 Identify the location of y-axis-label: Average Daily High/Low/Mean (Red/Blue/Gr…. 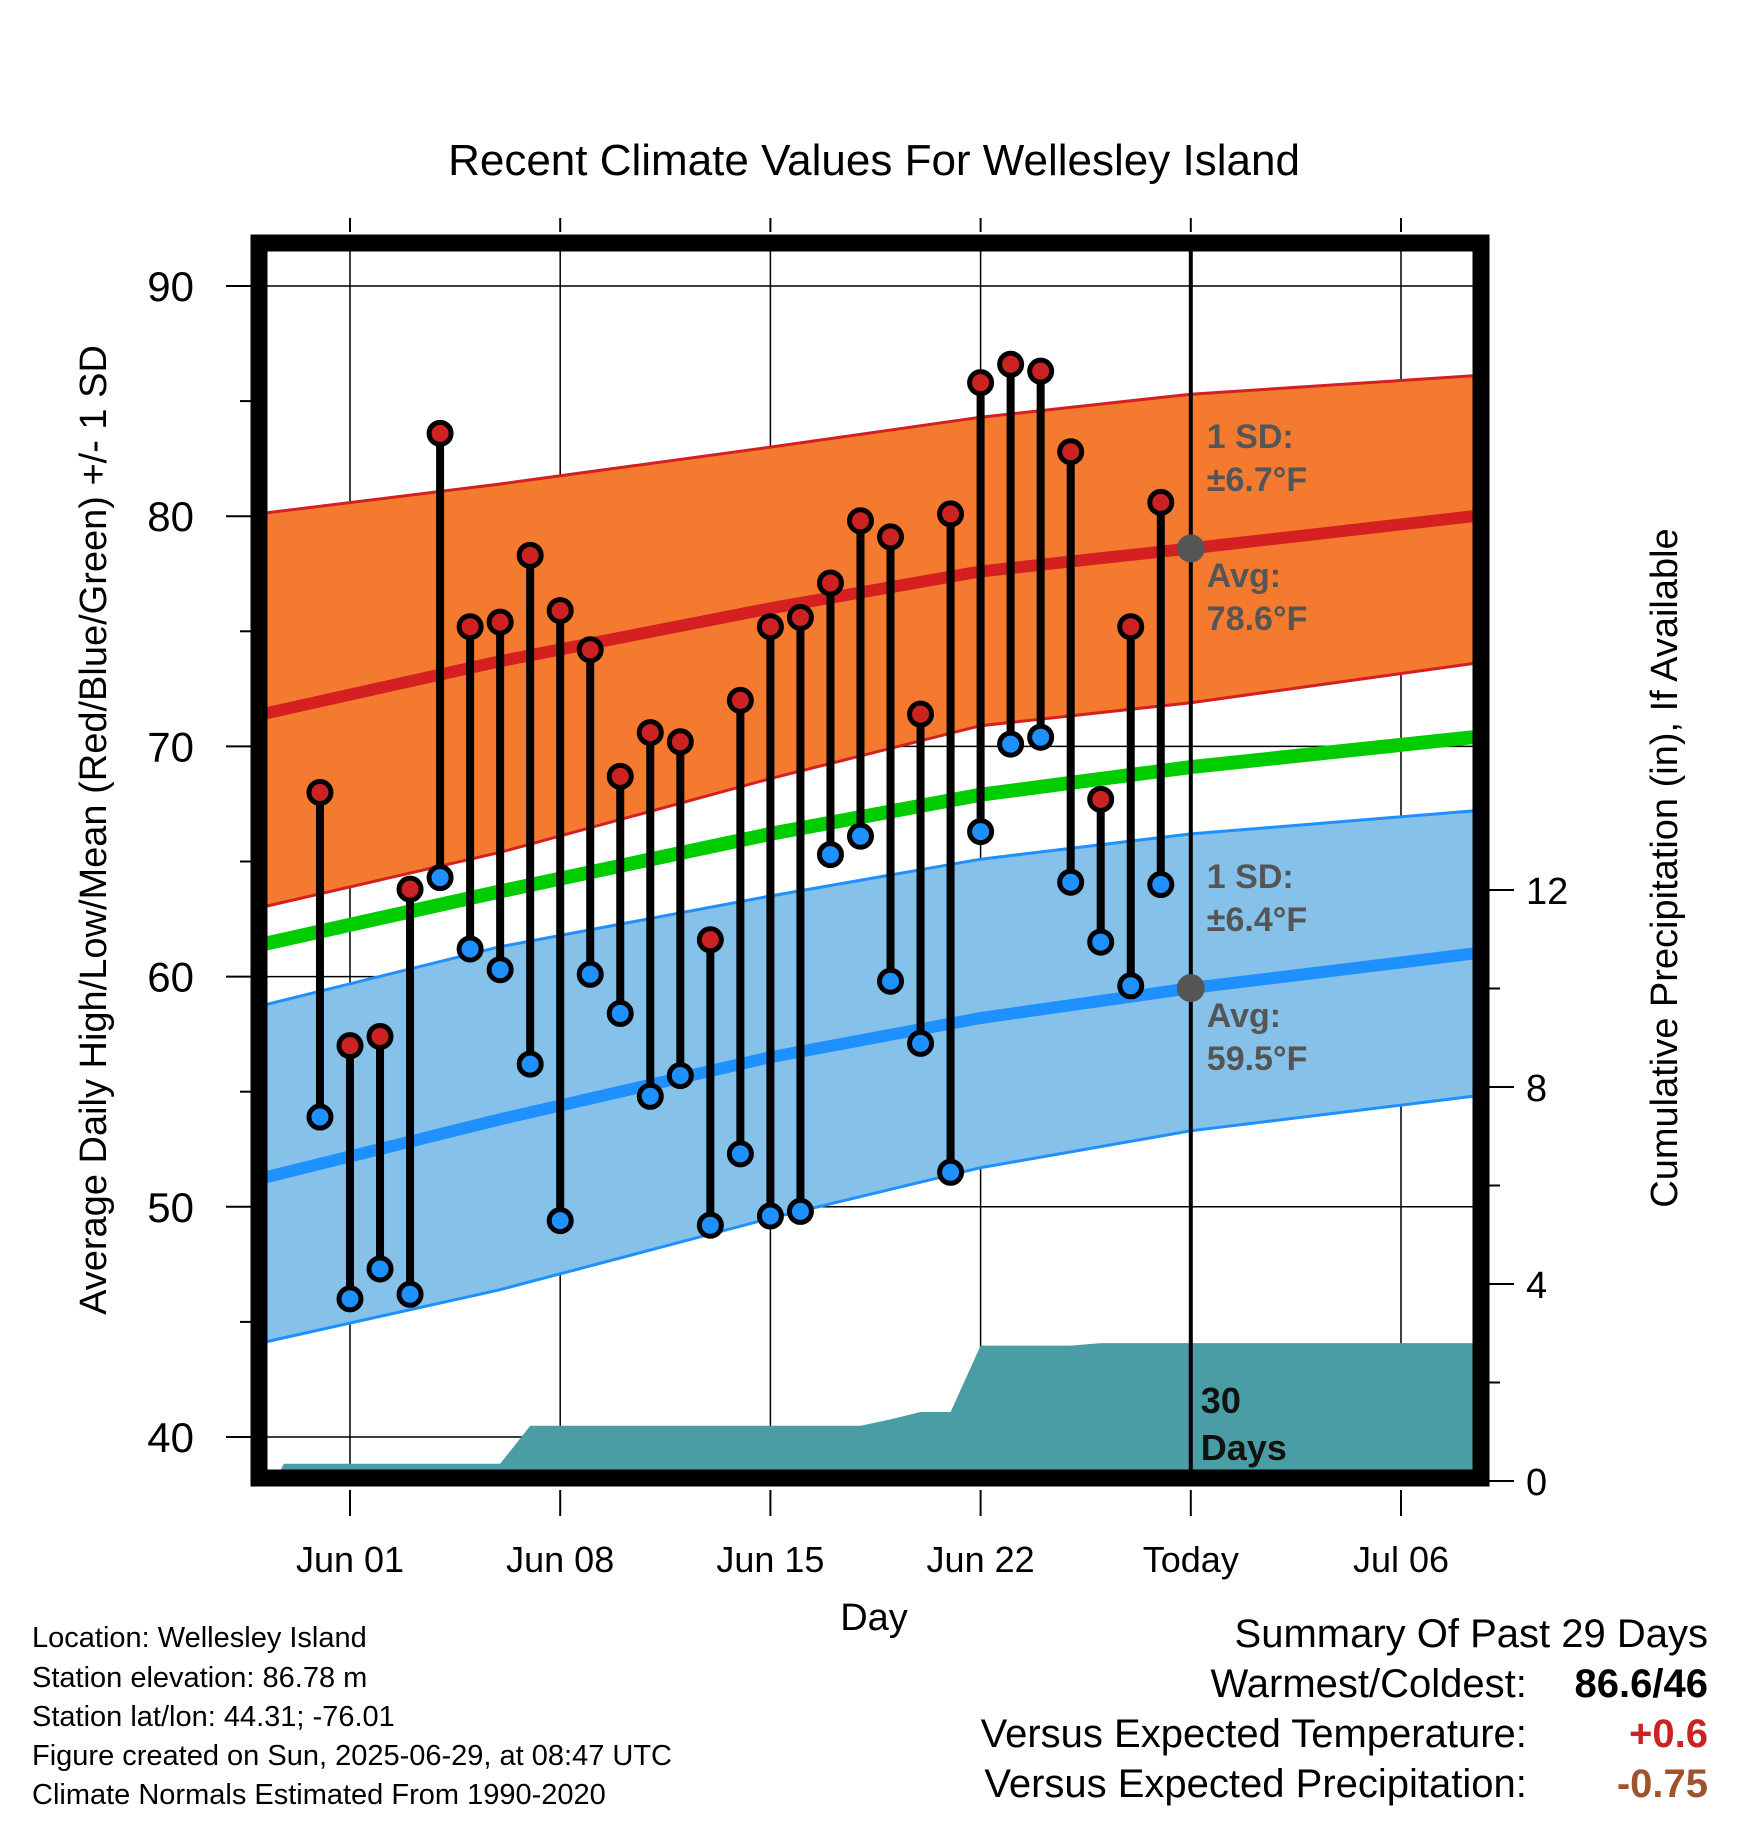
(94, 830).